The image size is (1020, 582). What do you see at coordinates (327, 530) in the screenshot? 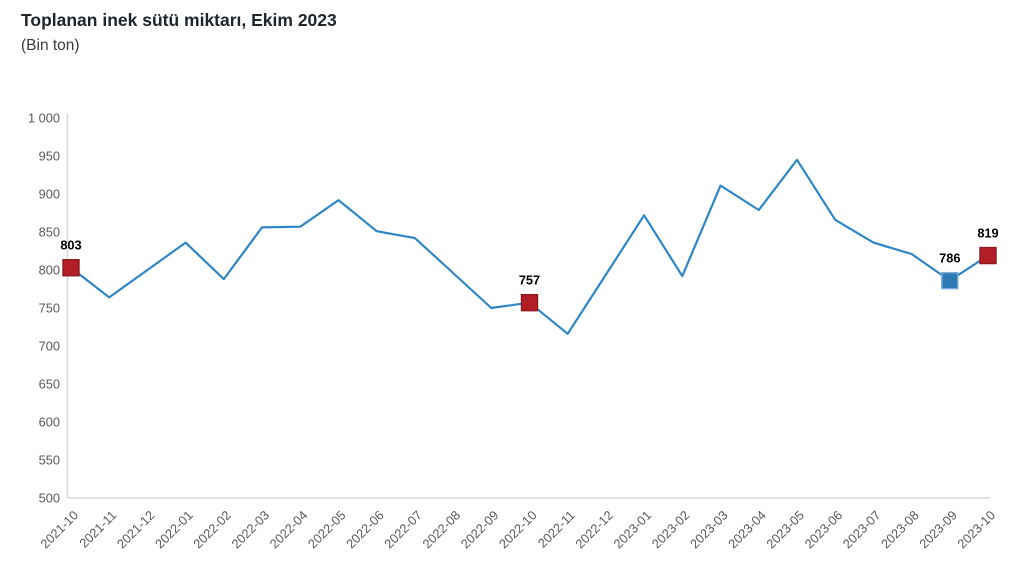
I see `x-axis-tick-label: 2022-05` at bounding box center [327, 530].